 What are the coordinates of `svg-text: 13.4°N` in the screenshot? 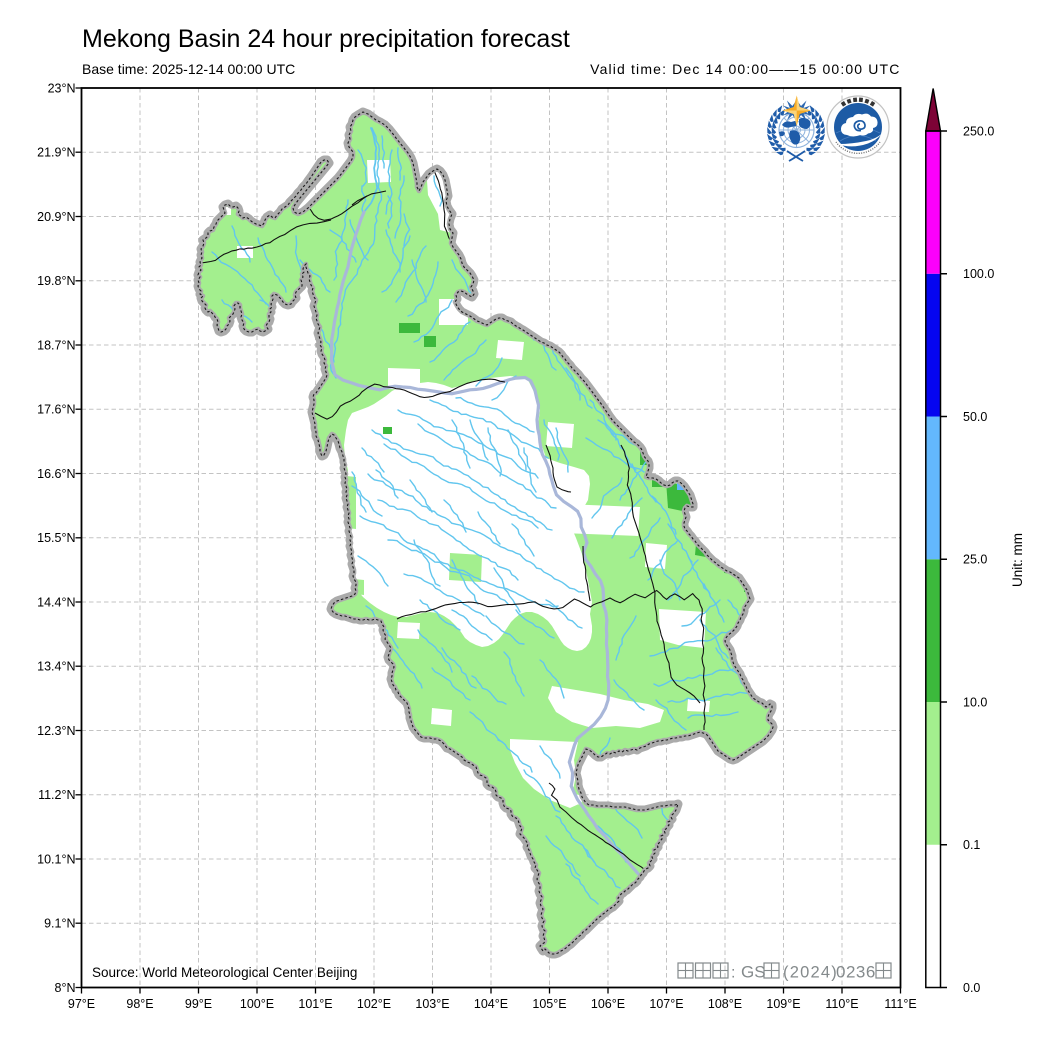 It's located at (56, 667).